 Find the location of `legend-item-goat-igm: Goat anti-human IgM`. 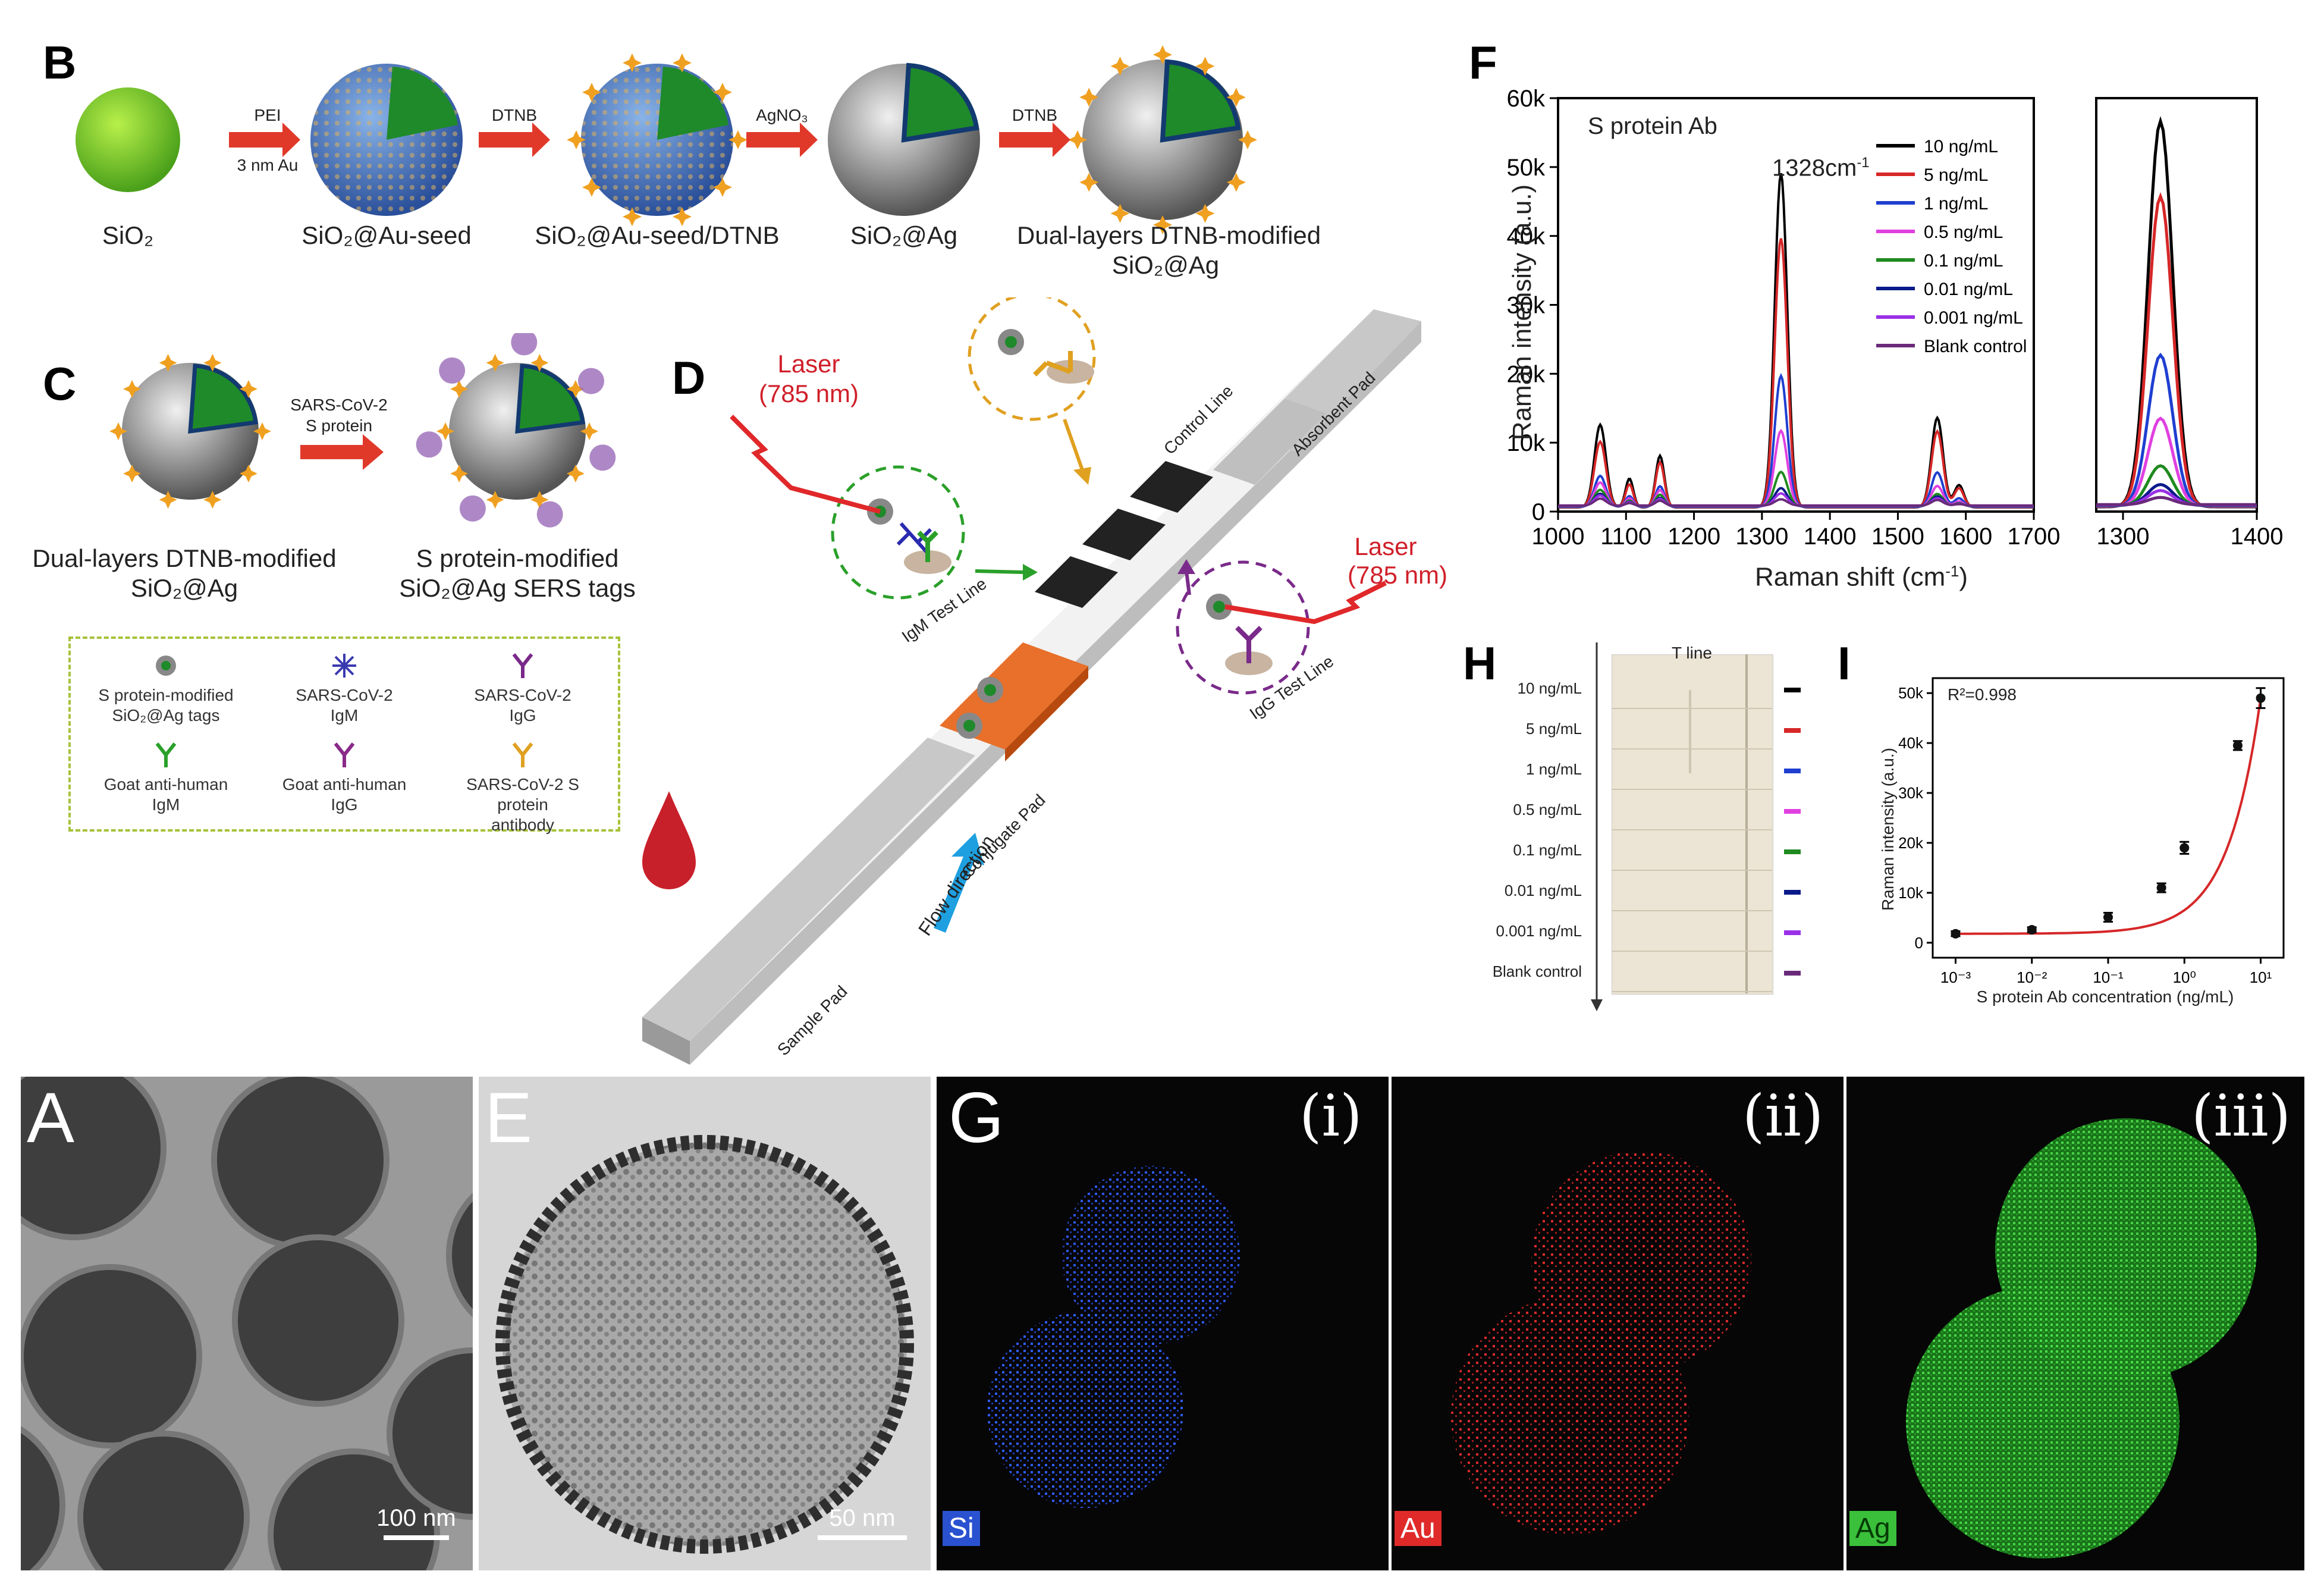

legend-item-goat-igm: Goat anti-human IgM is located at coordinates (166, 777).